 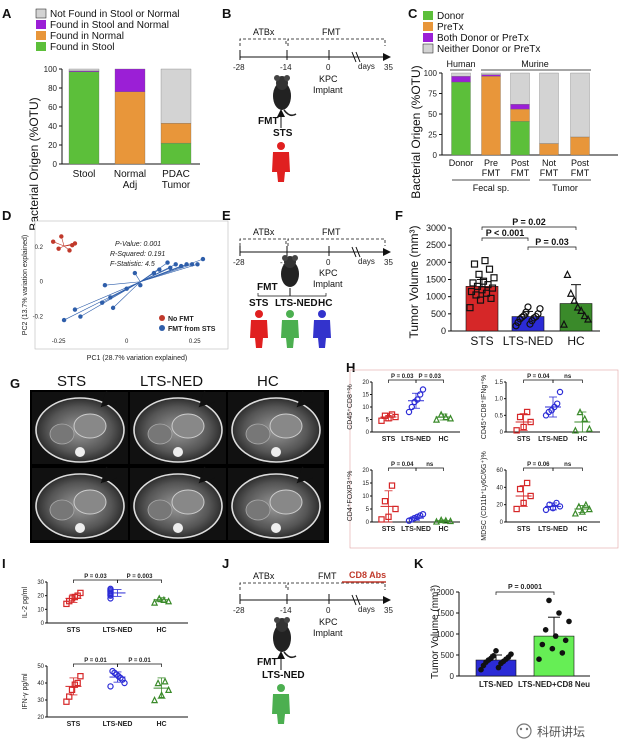 What do you see at coordinates (225, 563) in the screenshot?
I see `panel-letter-j: J` at bounding box center [225, 563].